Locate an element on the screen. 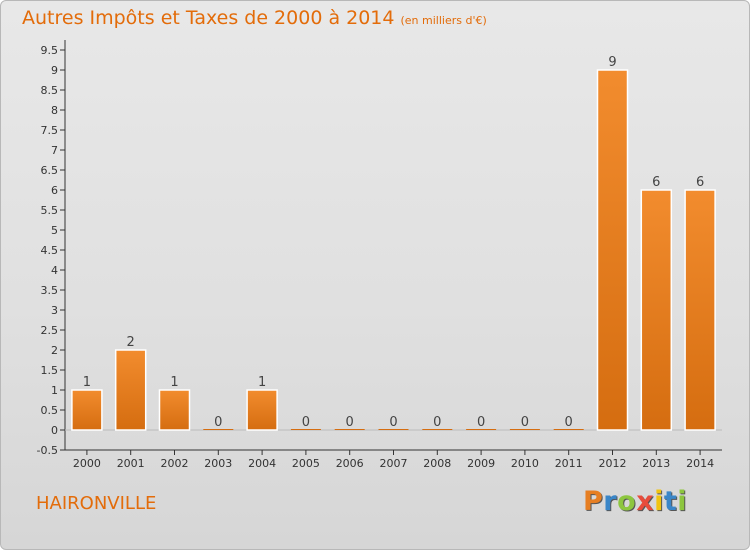  bar-2010 is located at coordinates (524, 429).